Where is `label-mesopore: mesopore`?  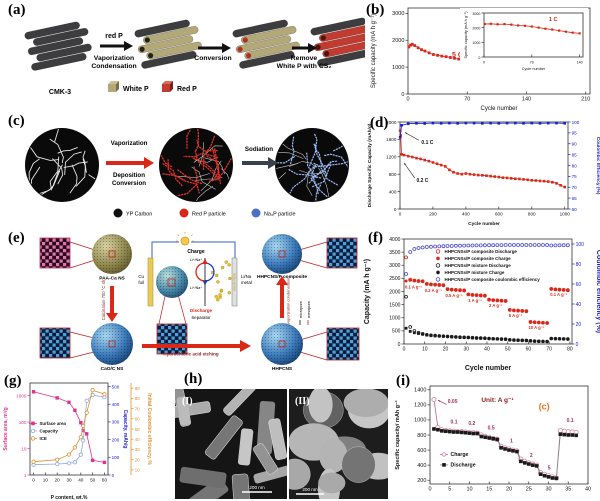 label-mesopore: mesopore is located at coordinates (309, 309).